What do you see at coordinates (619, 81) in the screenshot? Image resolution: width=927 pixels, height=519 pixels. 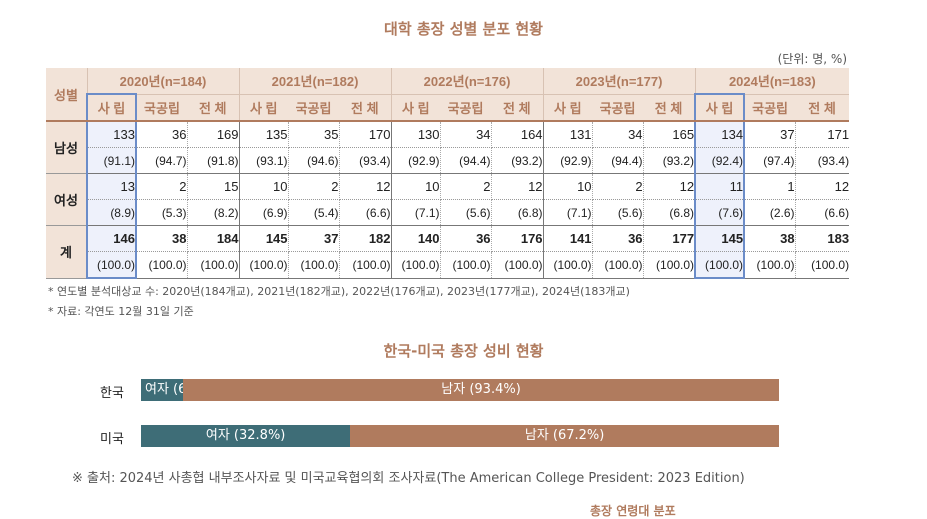 I see `year-header: 2023년(n=177)` at bounding box center [619, 81].